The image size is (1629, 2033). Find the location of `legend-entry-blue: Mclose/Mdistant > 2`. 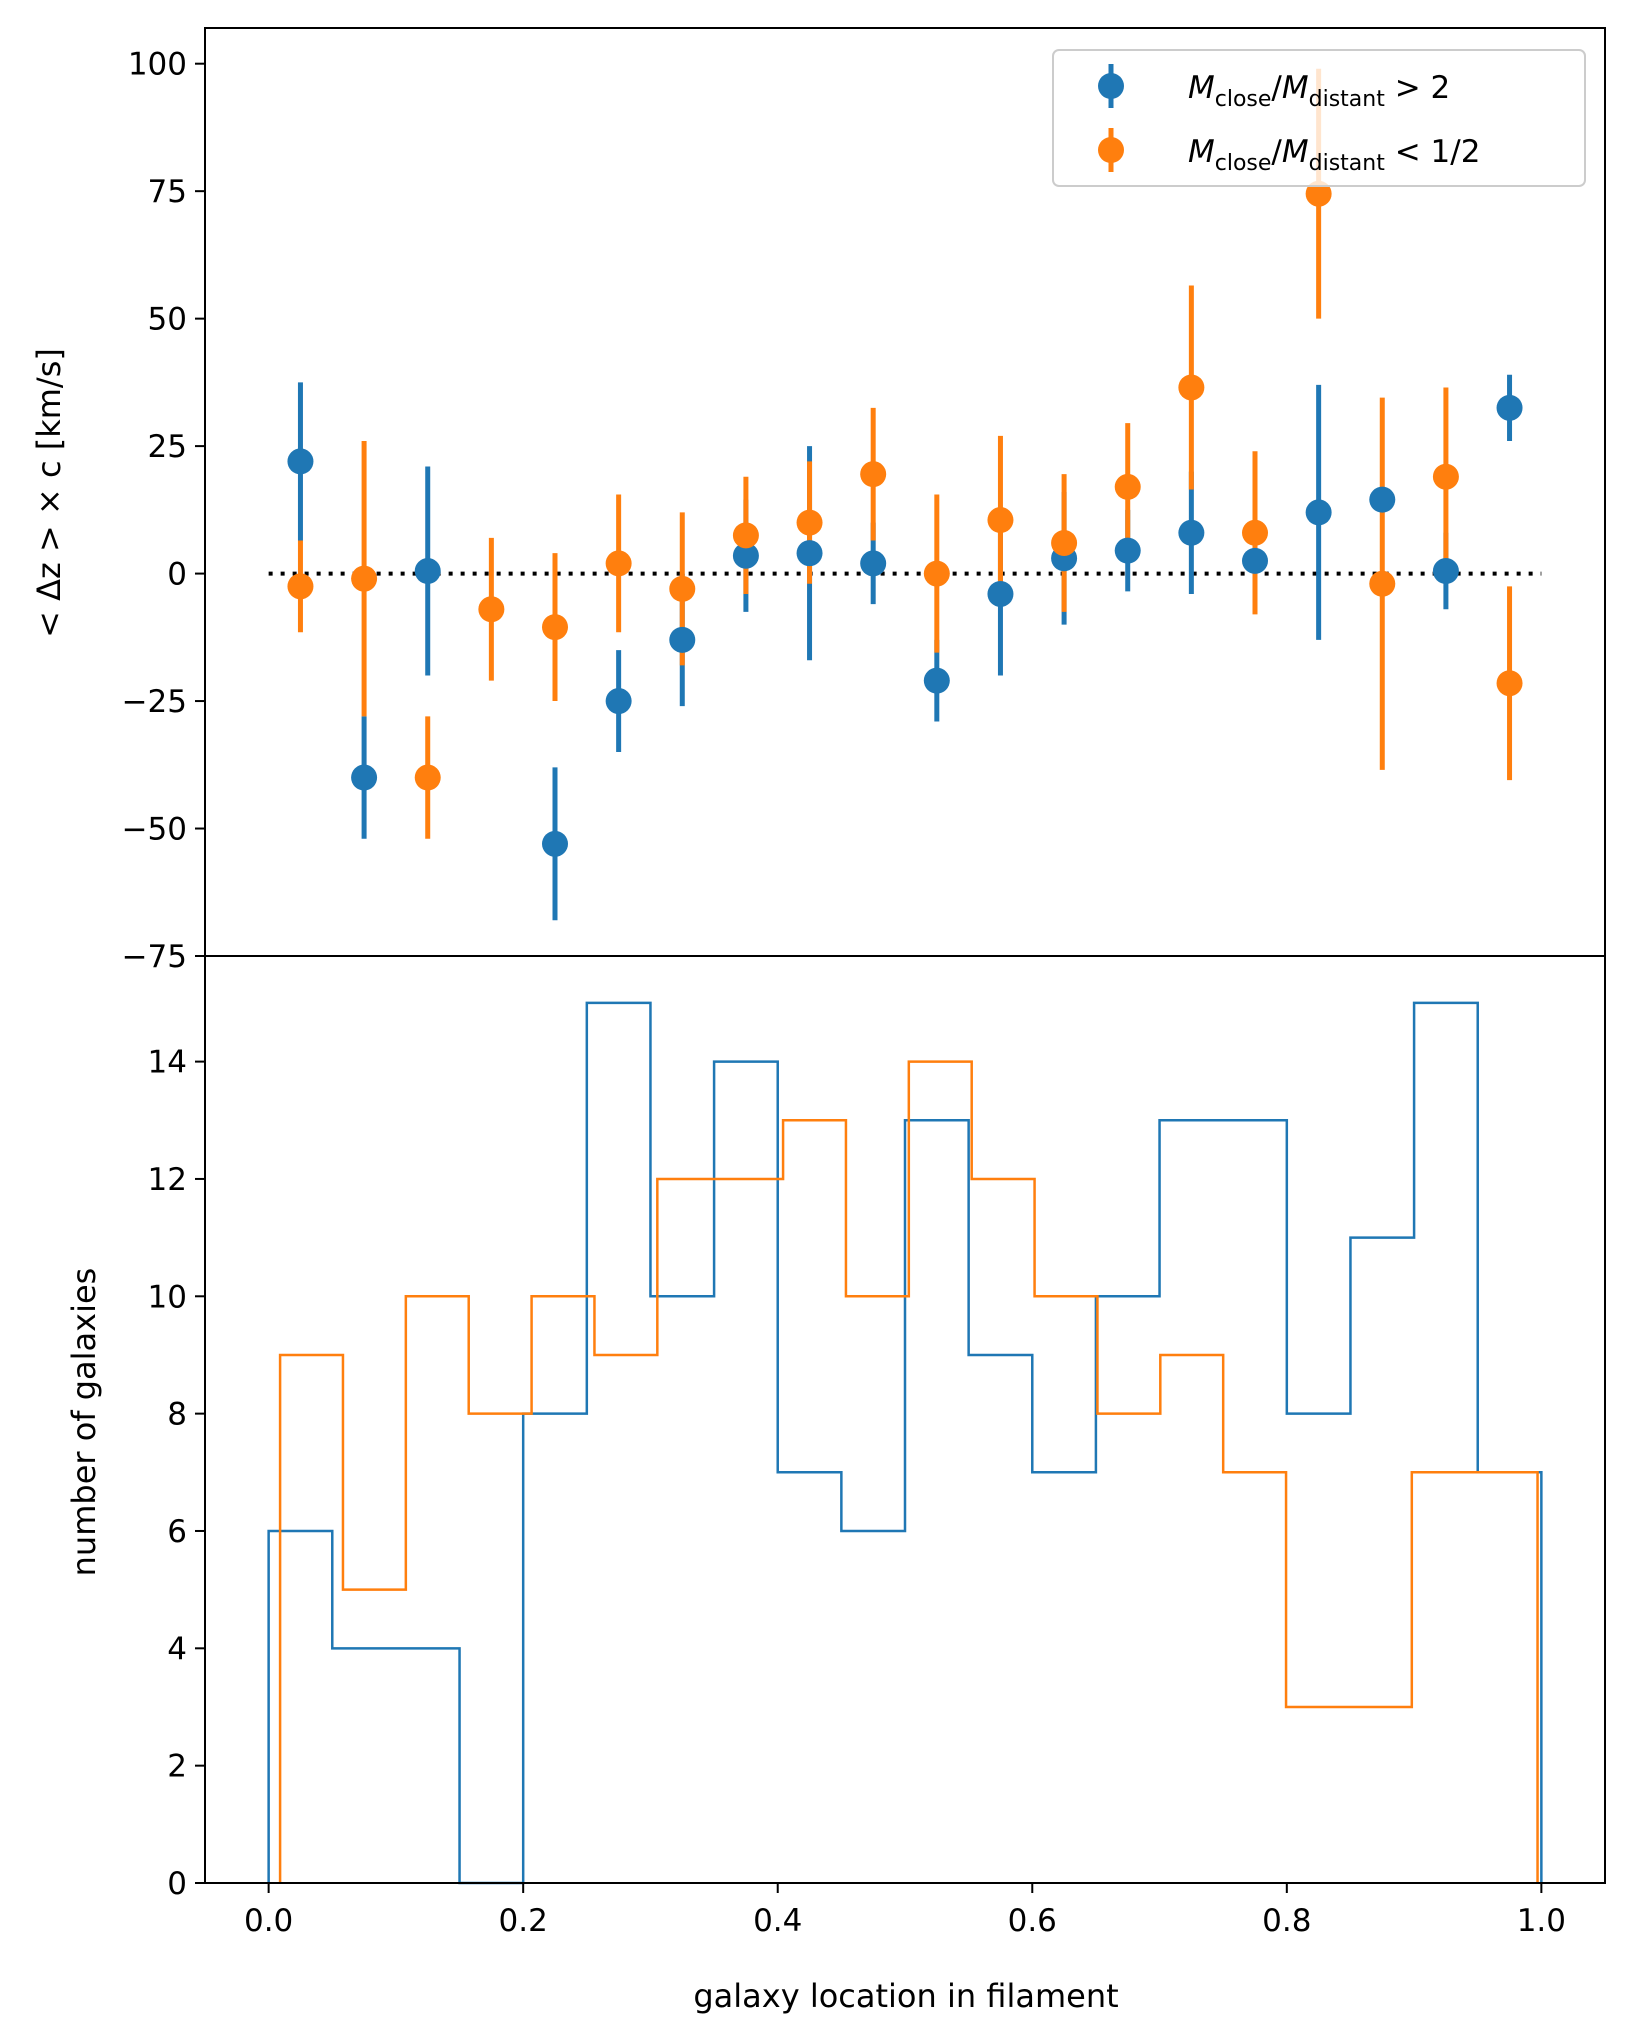

legend-entry-blue: Mclose/Mdistant > 2 is located at coordinates (1274, 88).